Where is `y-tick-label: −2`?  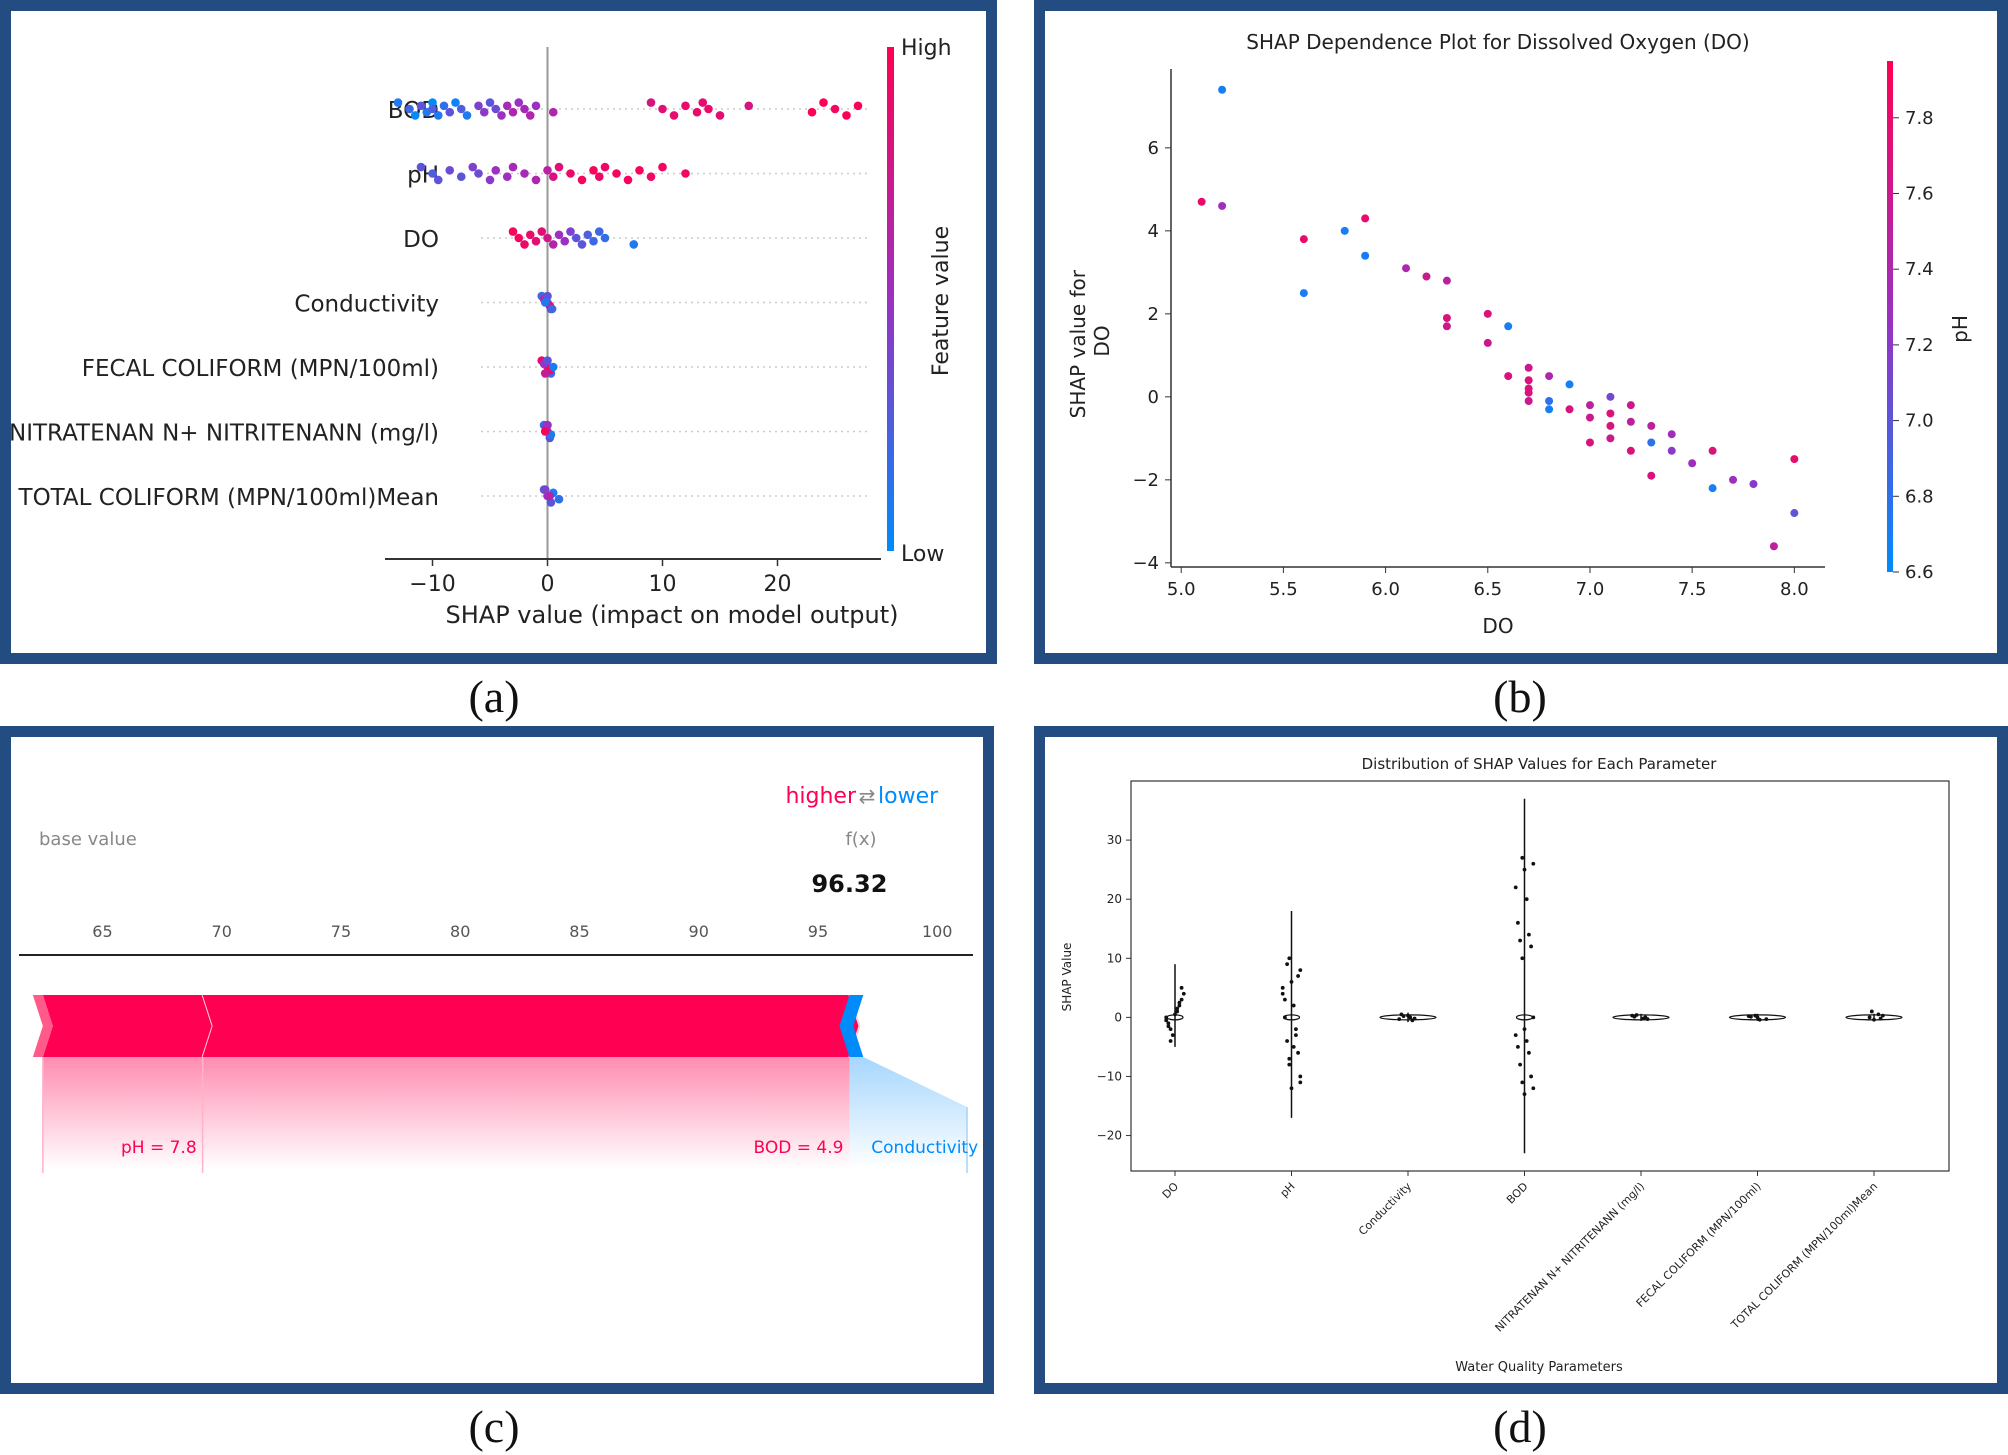 y-tick-label: −2 is located at coordinates (1145, 480).